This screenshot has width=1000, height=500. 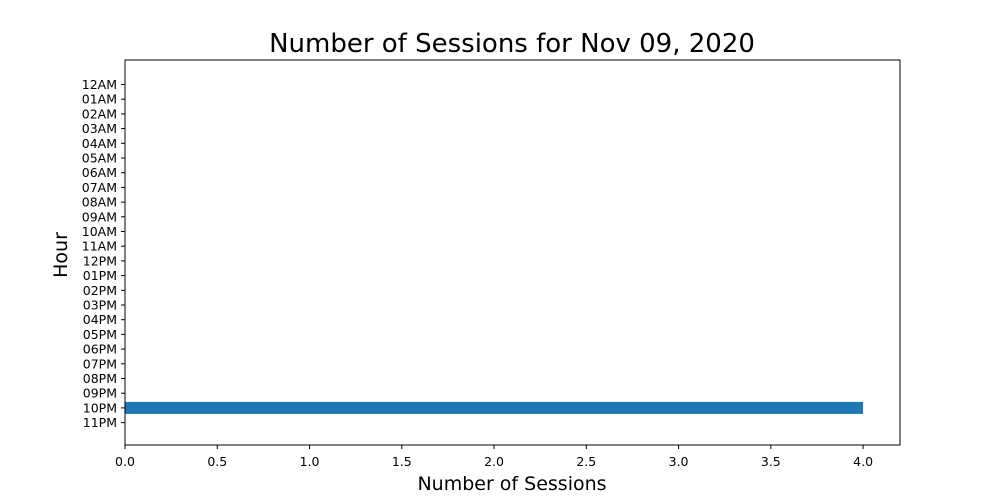 I want to click on y-tick-label: 06AM, so click(x=99, y=172).